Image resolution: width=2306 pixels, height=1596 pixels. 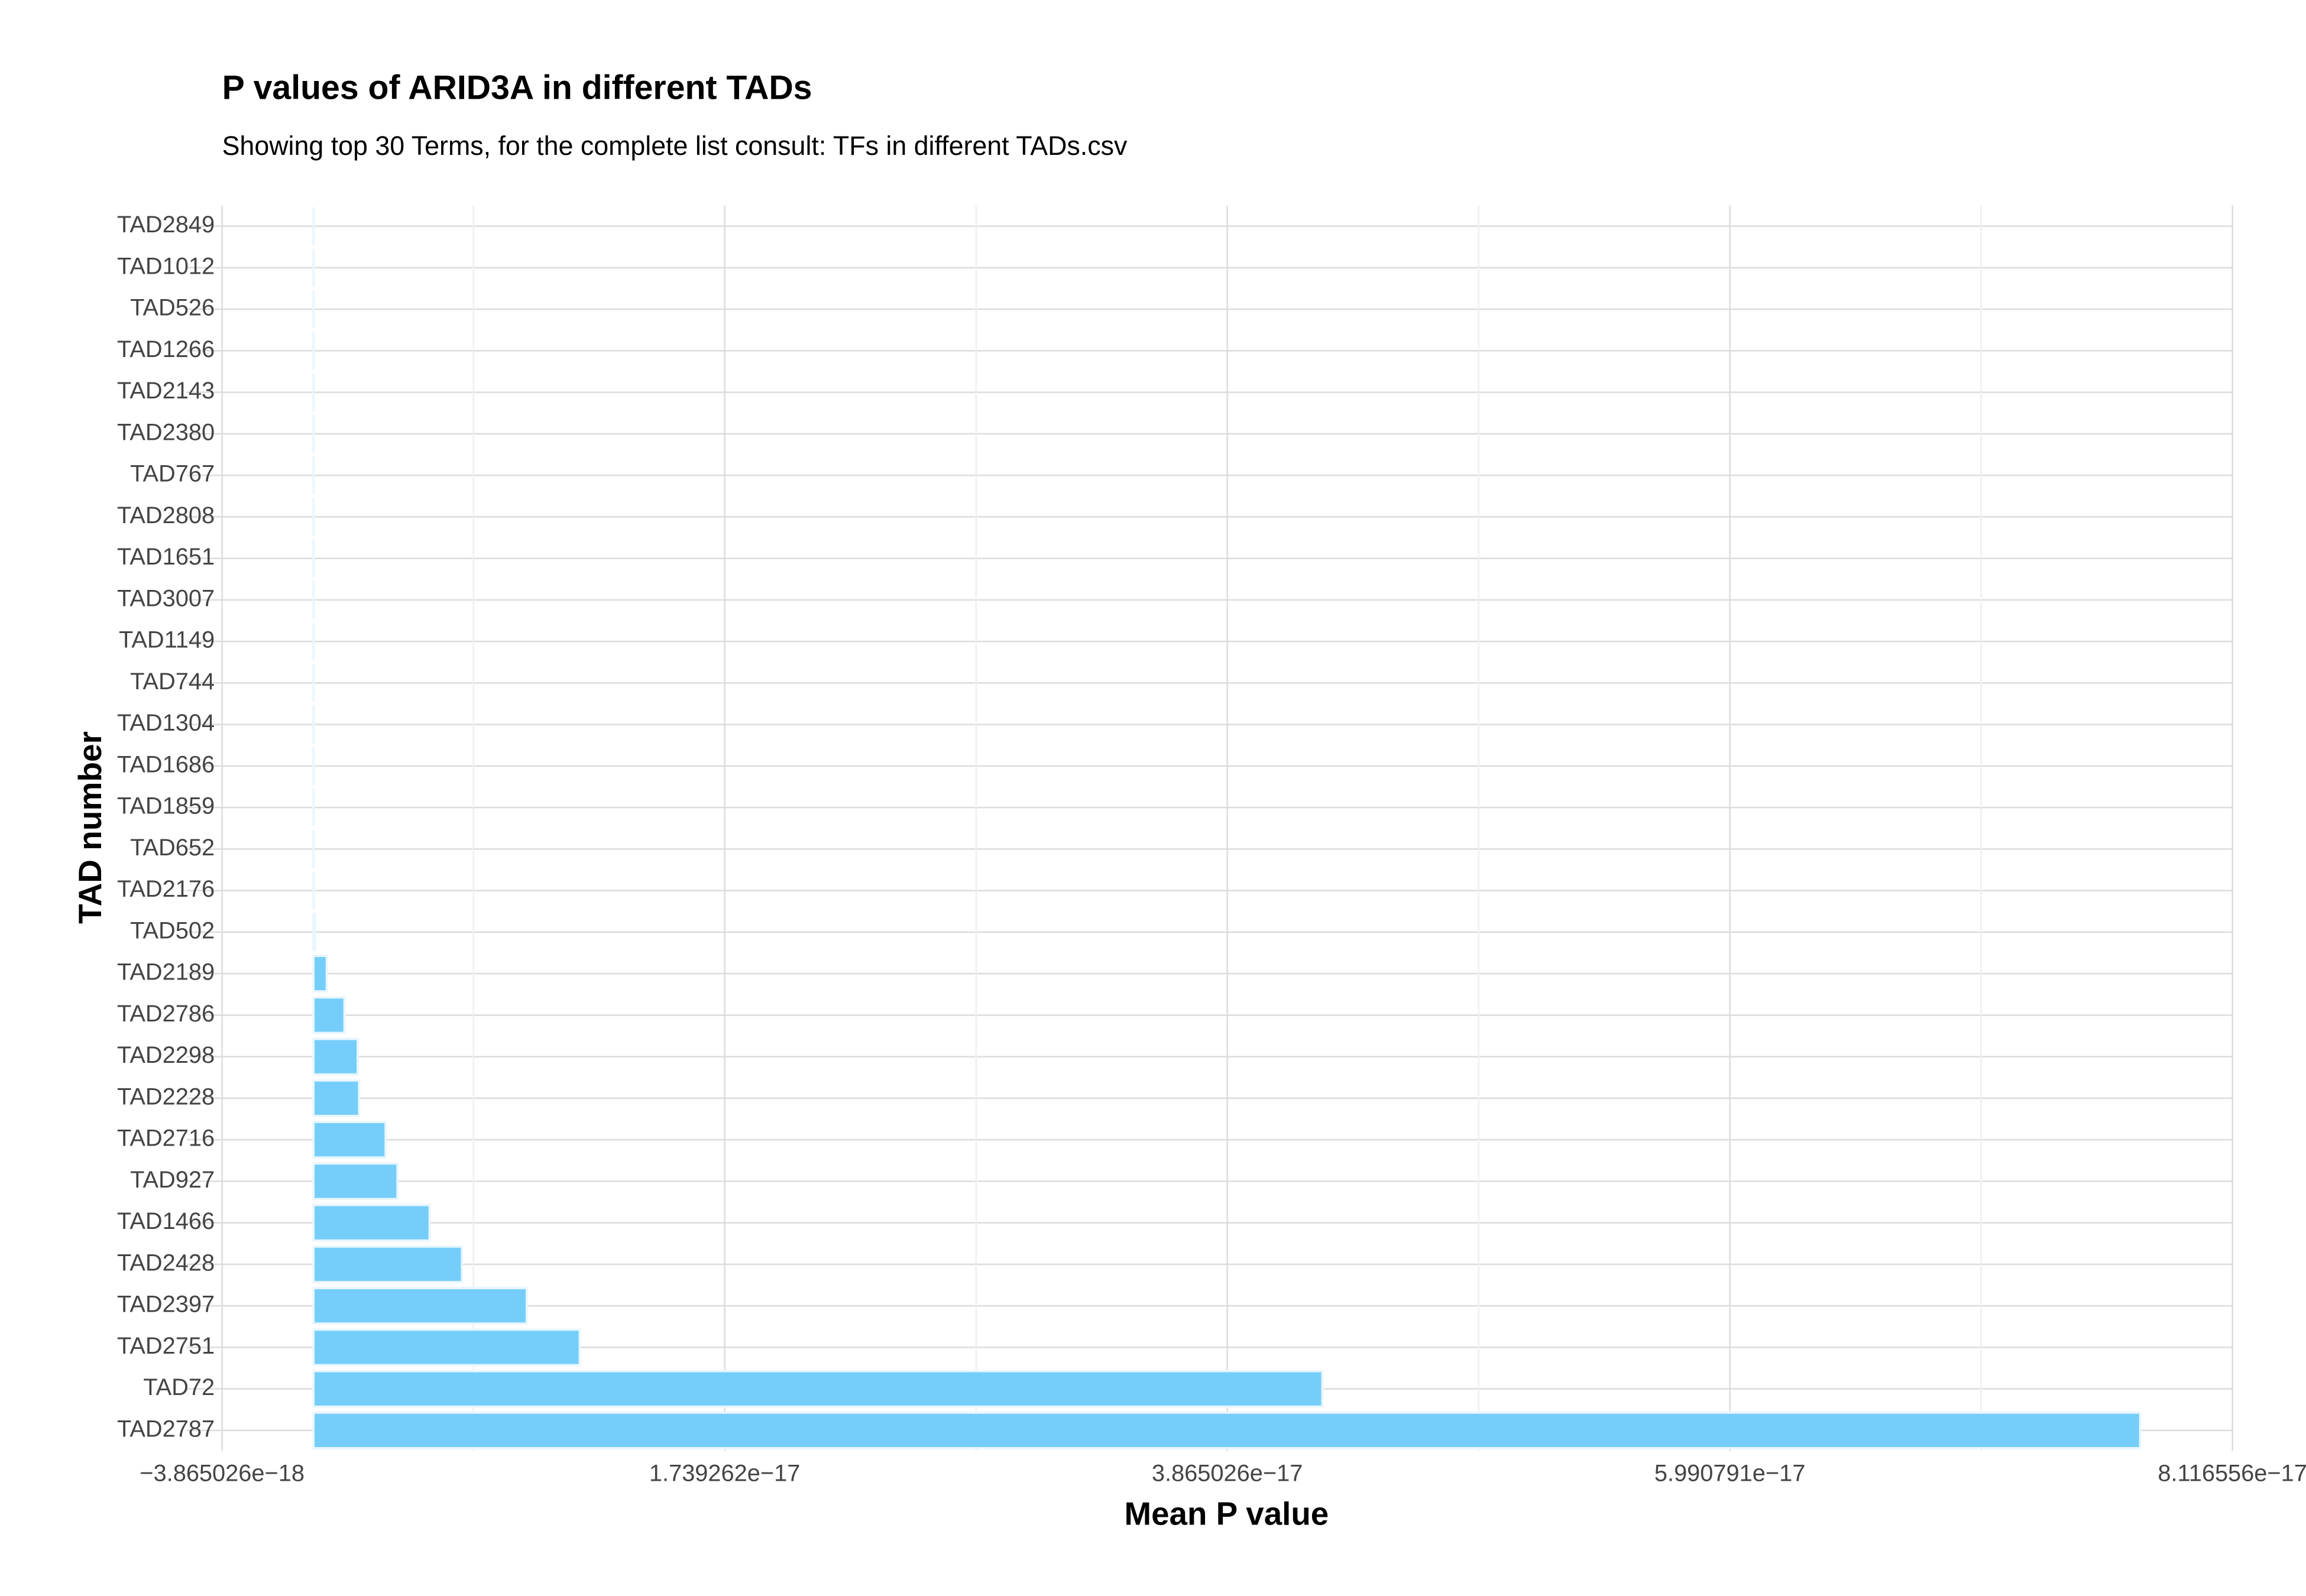 What do you see at coordinates (166, 349) in the screenshot?
I see `y-tick-label: TAD1266` at bounding box center [166, 349].